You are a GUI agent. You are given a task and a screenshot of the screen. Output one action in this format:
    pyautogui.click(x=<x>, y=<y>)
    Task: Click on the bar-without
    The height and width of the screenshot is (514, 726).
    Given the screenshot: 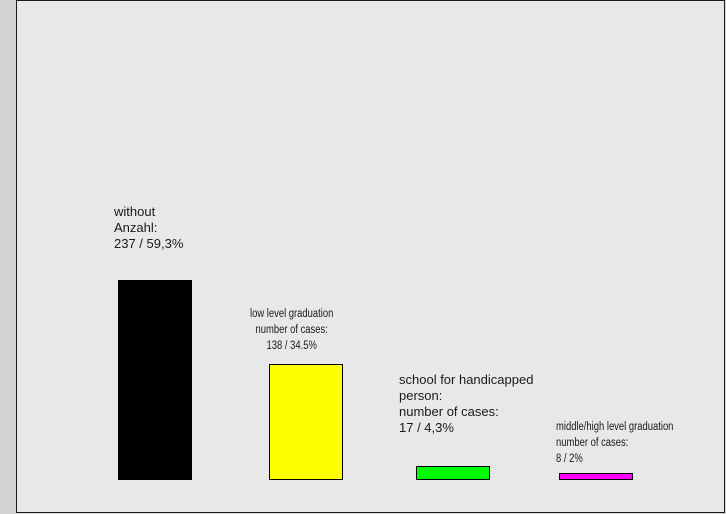 What is the action you would take?
    pyautogui.click(x=155, y=380)
    